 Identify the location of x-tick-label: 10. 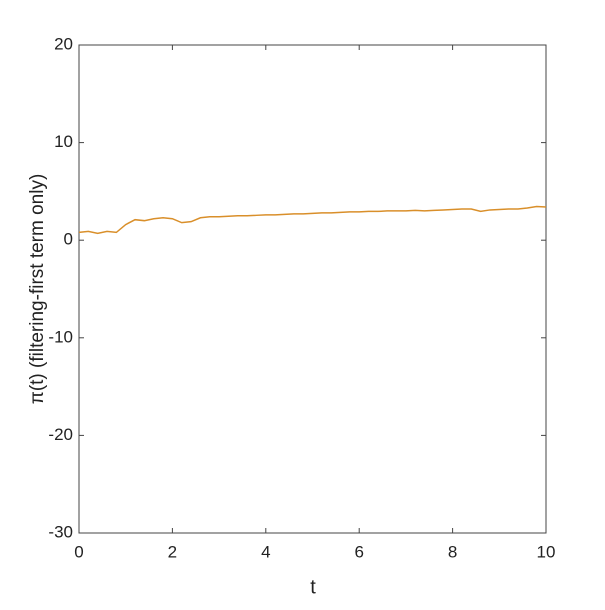
(546, 551).